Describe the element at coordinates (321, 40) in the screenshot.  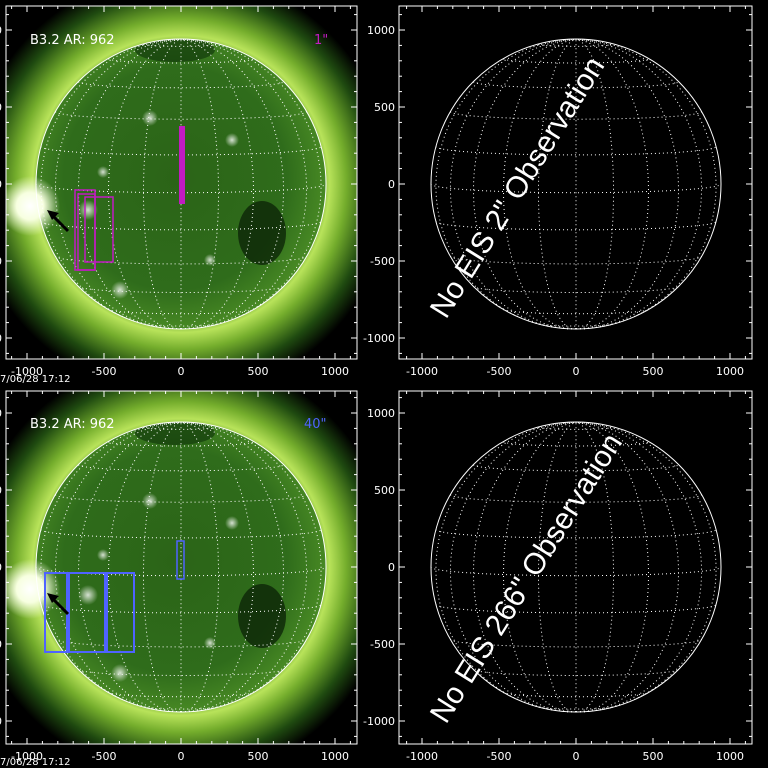
I see `scan-label: 1"` at that location.